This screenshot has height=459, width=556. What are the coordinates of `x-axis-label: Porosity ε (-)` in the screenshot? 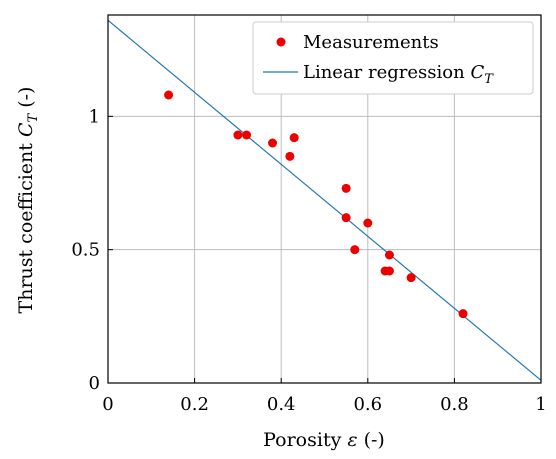 It's located at (324, 440).